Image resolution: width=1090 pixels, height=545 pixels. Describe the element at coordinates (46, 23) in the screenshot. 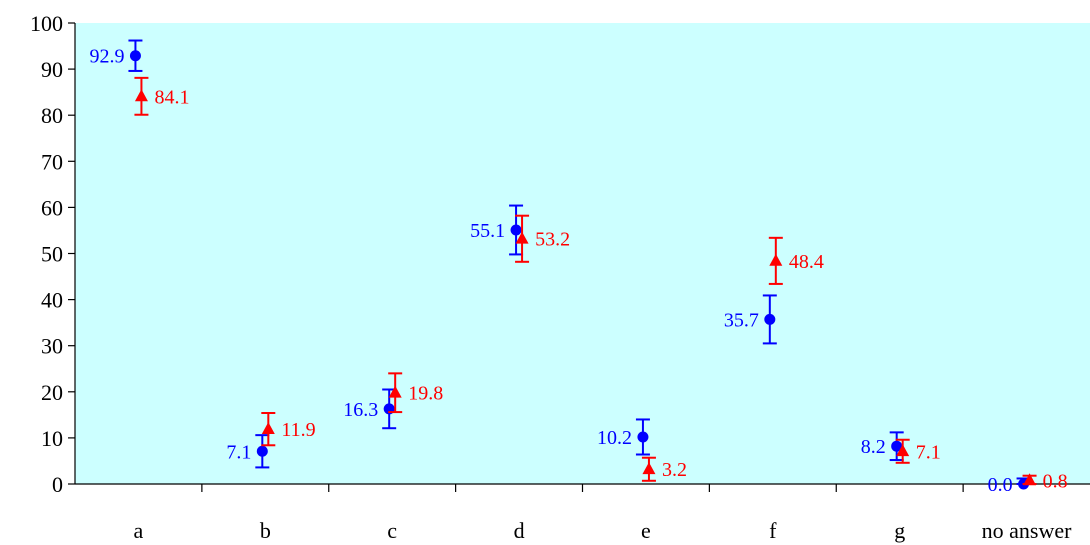

I see `y-tick-label: 100` at that location.